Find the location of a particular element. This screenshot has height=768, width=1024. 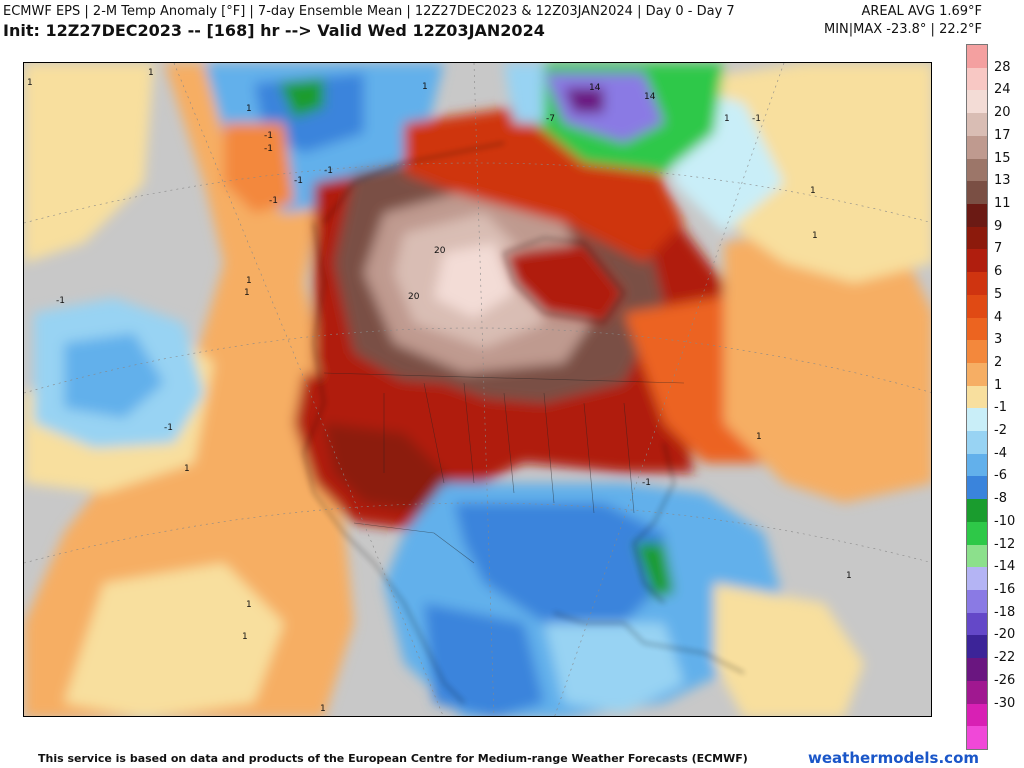

color-scale-label: -12 is located at coordinates (1005, 544).